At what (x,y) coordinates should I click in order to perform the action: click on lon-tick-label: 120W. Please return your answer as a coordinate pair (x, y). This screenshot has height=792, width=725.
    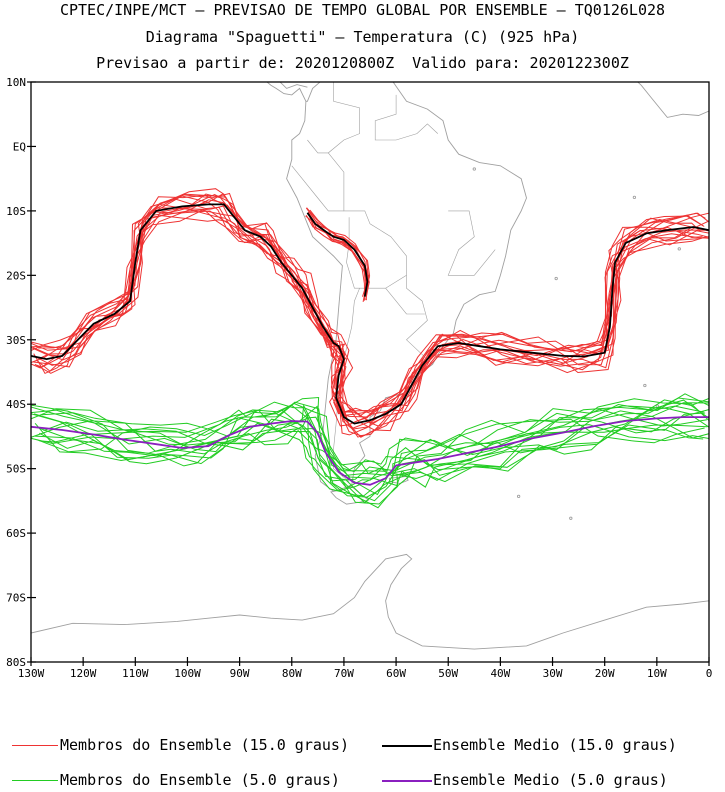
    Looking at the image, I should click on (83, 673).